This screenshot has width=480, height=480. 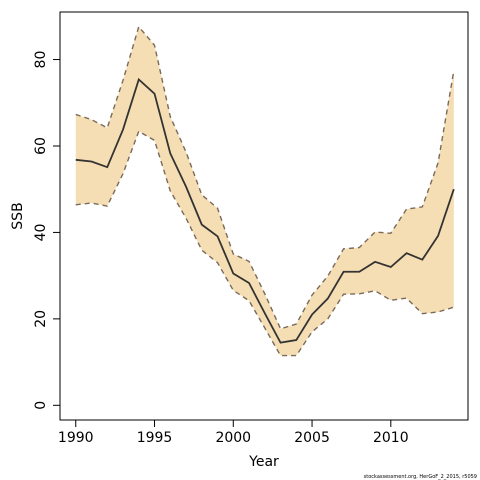 I want to click on y-tick-label: 40, so click(x=41, y=233).